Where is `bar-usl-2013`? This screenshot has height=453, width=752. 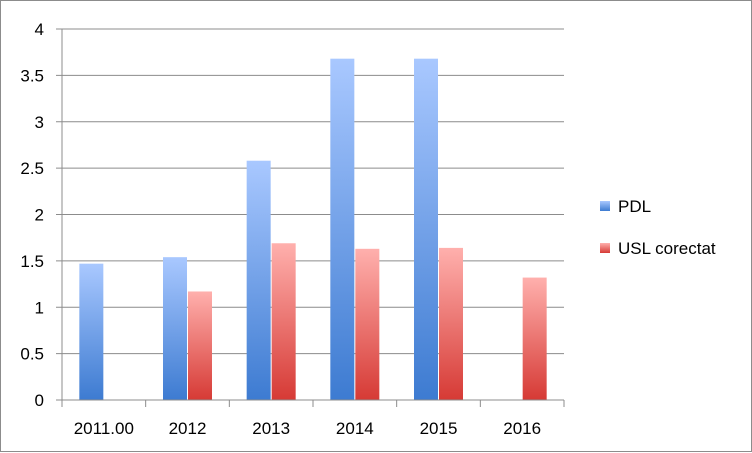
bar-usl-2013 is located at coordinates (283, 321).